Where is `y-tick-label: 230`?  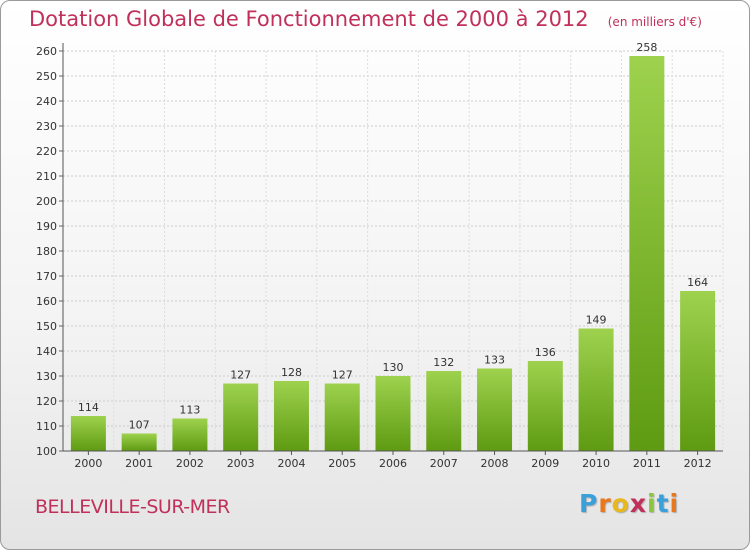 y-tick-label: 230 is located at coordinates (46, 126).